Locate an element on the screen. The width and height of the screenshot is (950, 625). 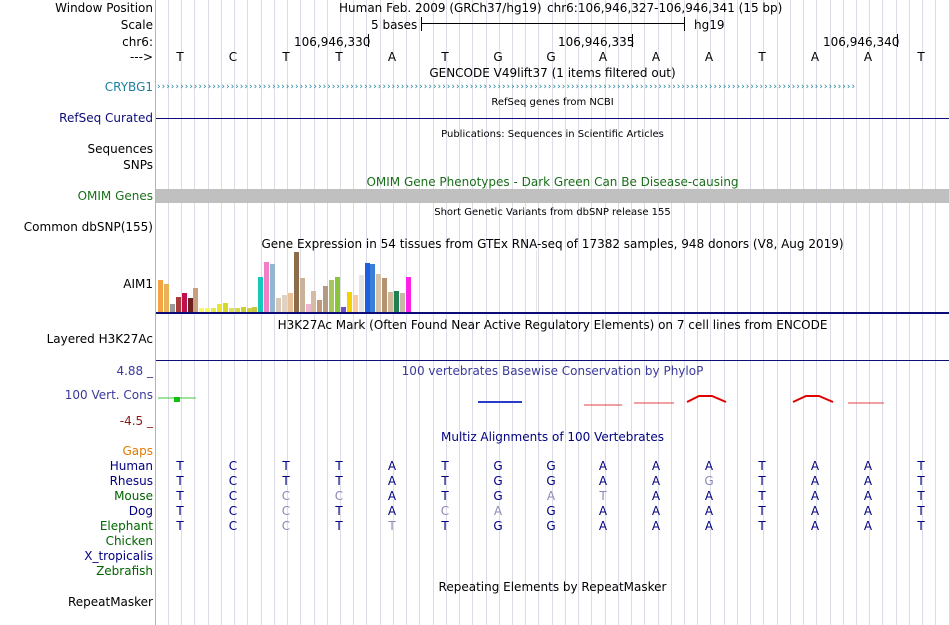
publications-label-sequences: Sequences is located at coordinates (120, 149).